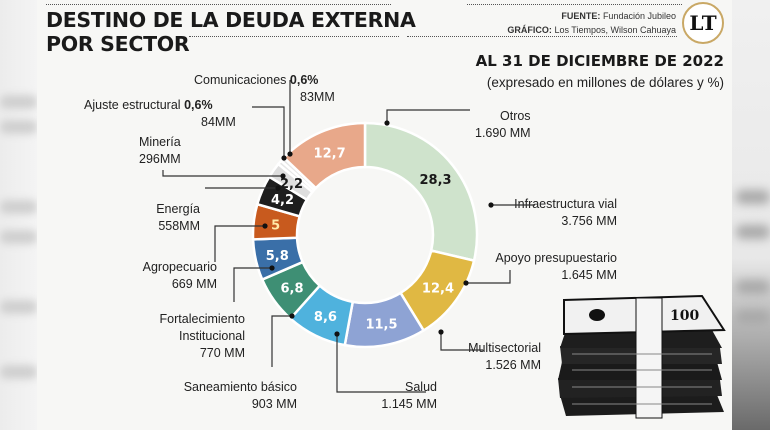 The height and width of the screenshot is (430, 770). I want to click on label-comunicaciones: Comunicaciones 0,6%, so click(256, 80).